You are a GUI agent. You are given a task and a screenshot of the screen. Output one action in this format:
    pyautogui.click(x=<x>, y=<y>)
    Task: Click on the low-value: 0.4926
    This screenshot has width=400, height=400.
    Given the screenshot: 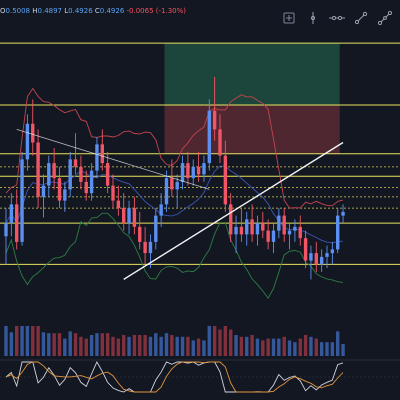 What is the action you would take?
    pyautogui.click(x=80, y=11)
    